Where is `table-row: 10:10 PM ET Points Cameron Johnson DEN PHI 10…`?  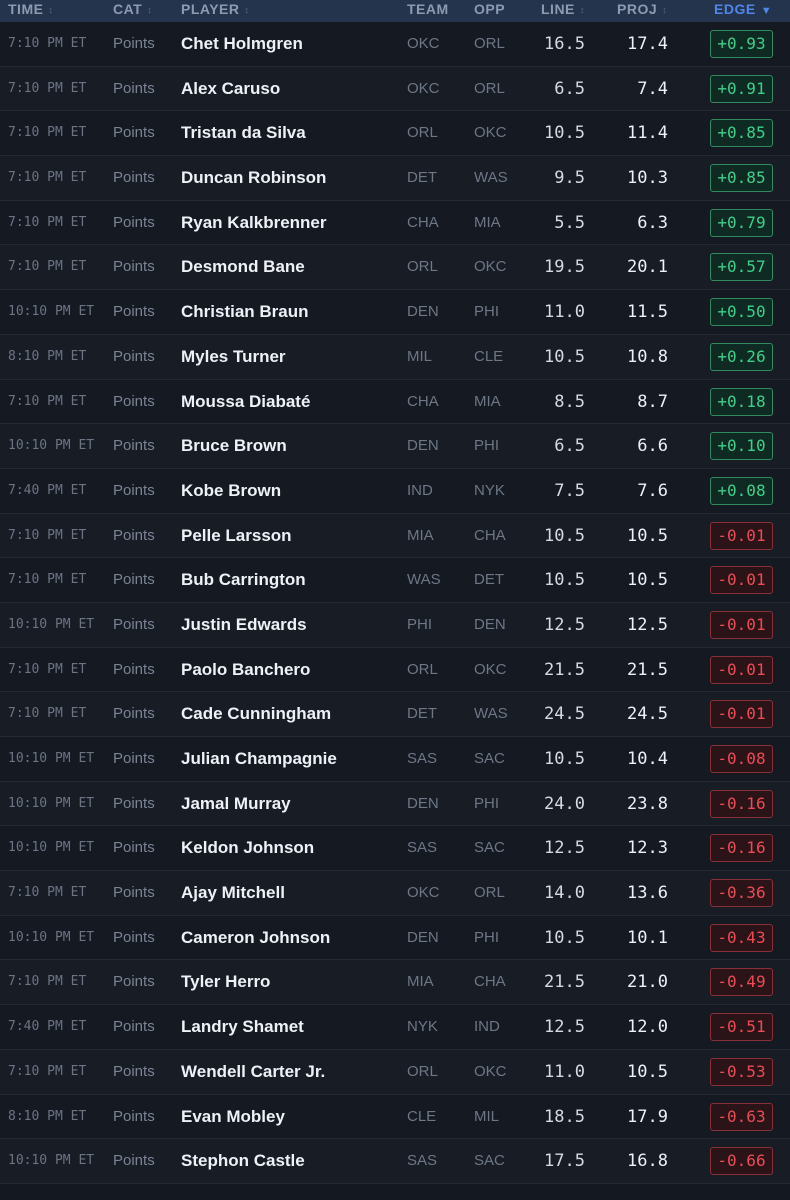
table-row: 10:10 PM ET Points Cameron Johnson DEN PHI 10… is located at coordinates (395, 938).